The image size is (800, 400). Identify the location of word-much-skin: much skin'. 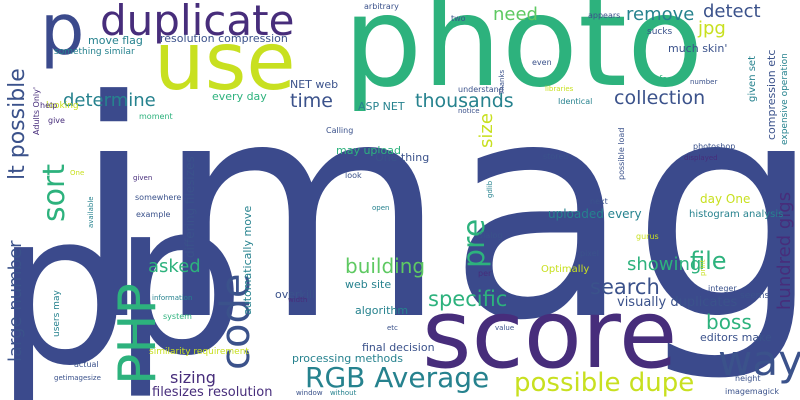
(697, 48).